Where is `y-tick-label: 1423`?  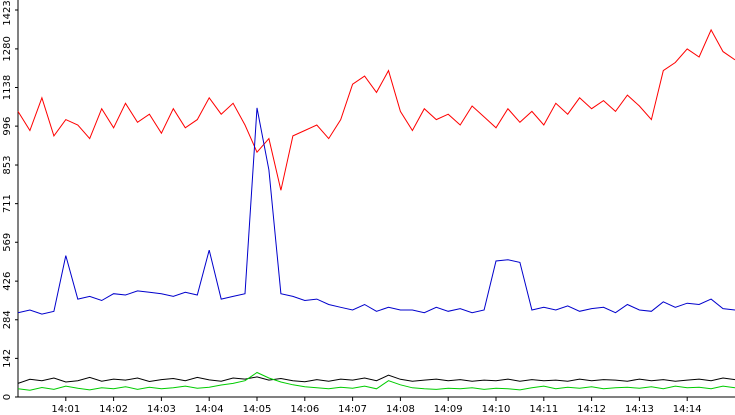 y-tick-label: 1423 is located at coordinates (7, 12).